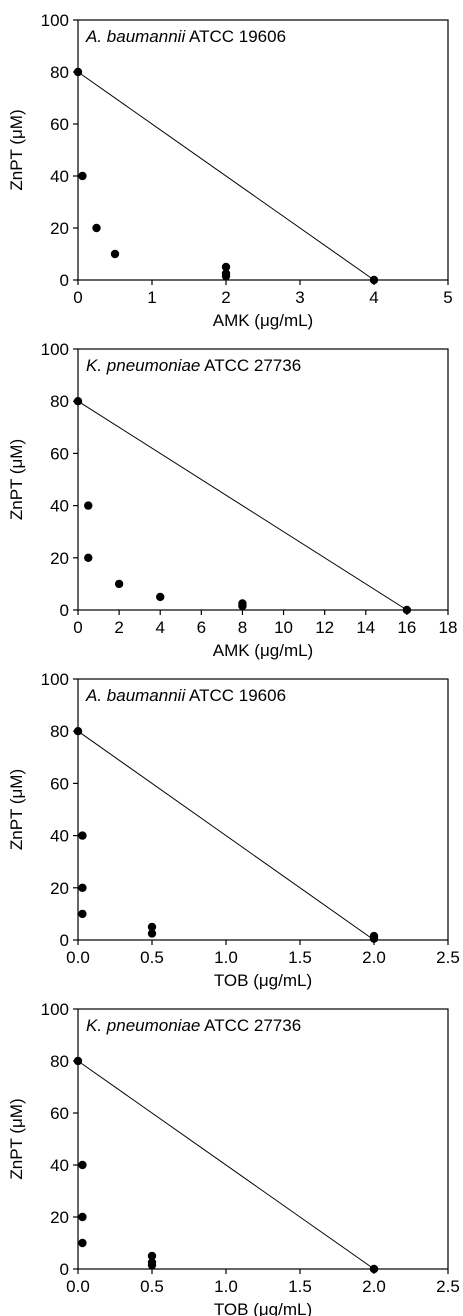 The height and width of the screenshot is (1316, 463). Describe the element at coordinates (201, 627) in the screenshot. I see `x-tick-label: 6` at that location.